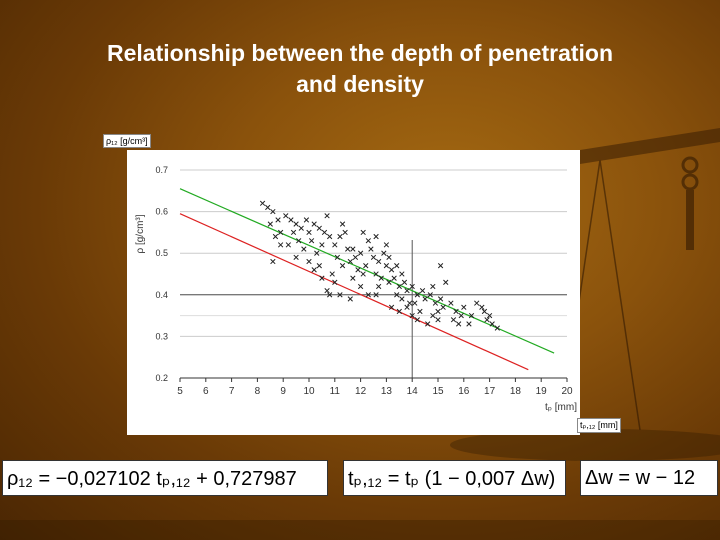 This screenshot has width=720, height=540. I want to click on x-tick-label: 5, so click(180, 391).